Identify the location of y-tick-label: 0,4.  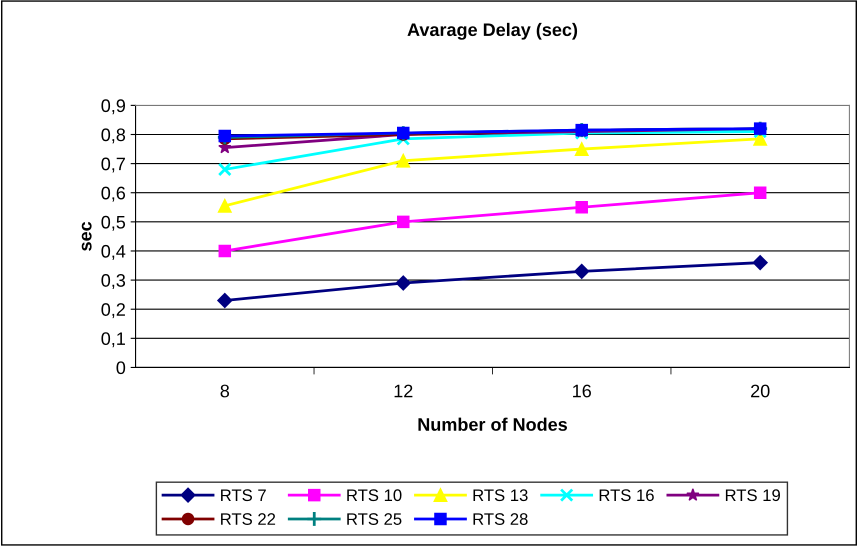
(113, 252).